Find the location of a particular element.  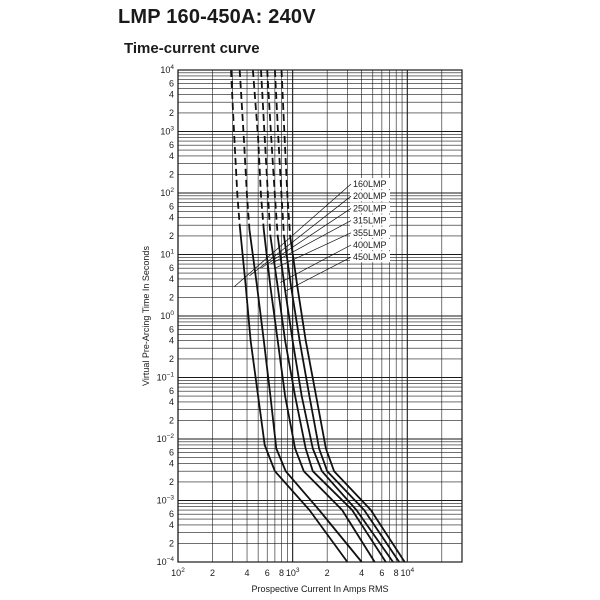

annotation-160lmp: 160LMP is located at coordinates (370, 184).